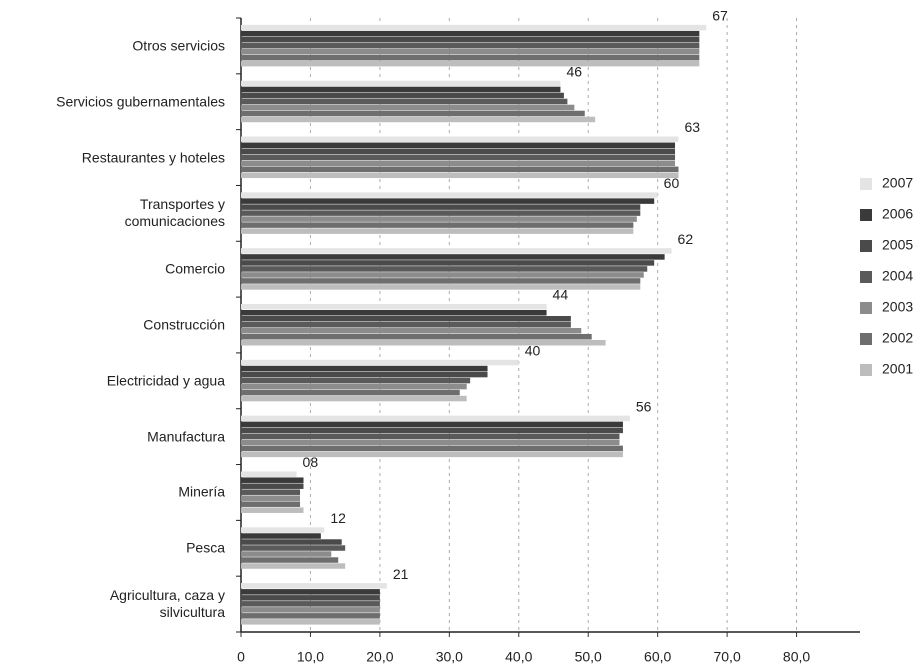  I want to click on x-tick-label: 10,0, so click(310, 657).